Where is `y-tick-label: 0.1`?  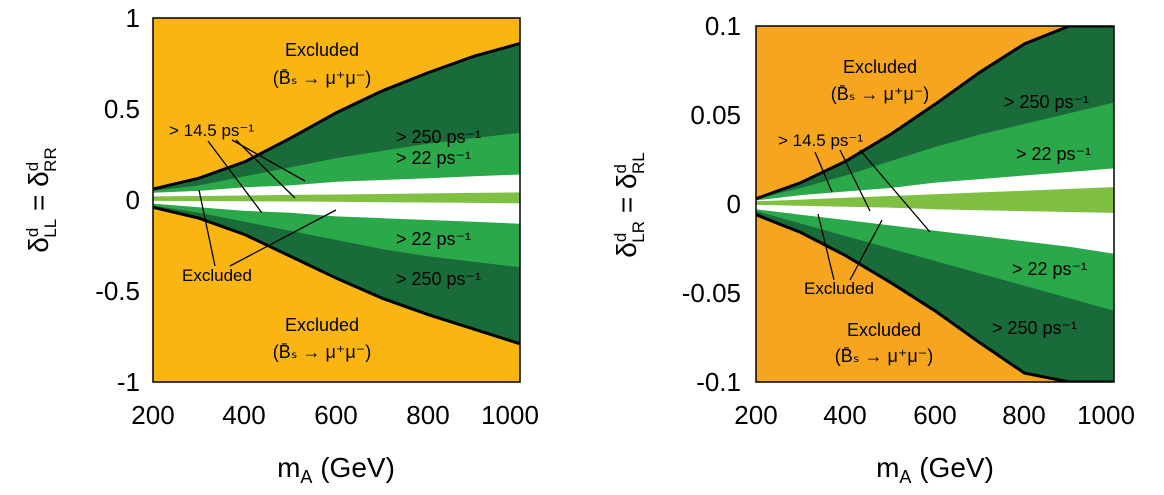 y-tick-label: 0.1 is located at coordinates (723, 26).